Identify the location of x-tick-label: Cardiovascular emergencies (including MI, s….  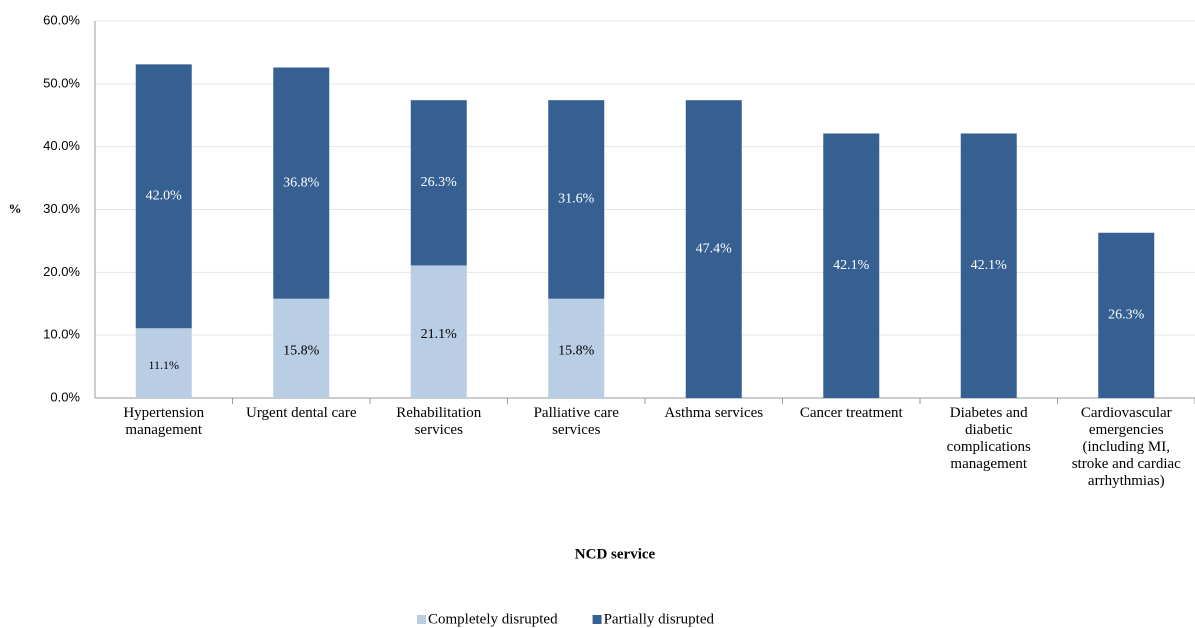
(1126, 447).